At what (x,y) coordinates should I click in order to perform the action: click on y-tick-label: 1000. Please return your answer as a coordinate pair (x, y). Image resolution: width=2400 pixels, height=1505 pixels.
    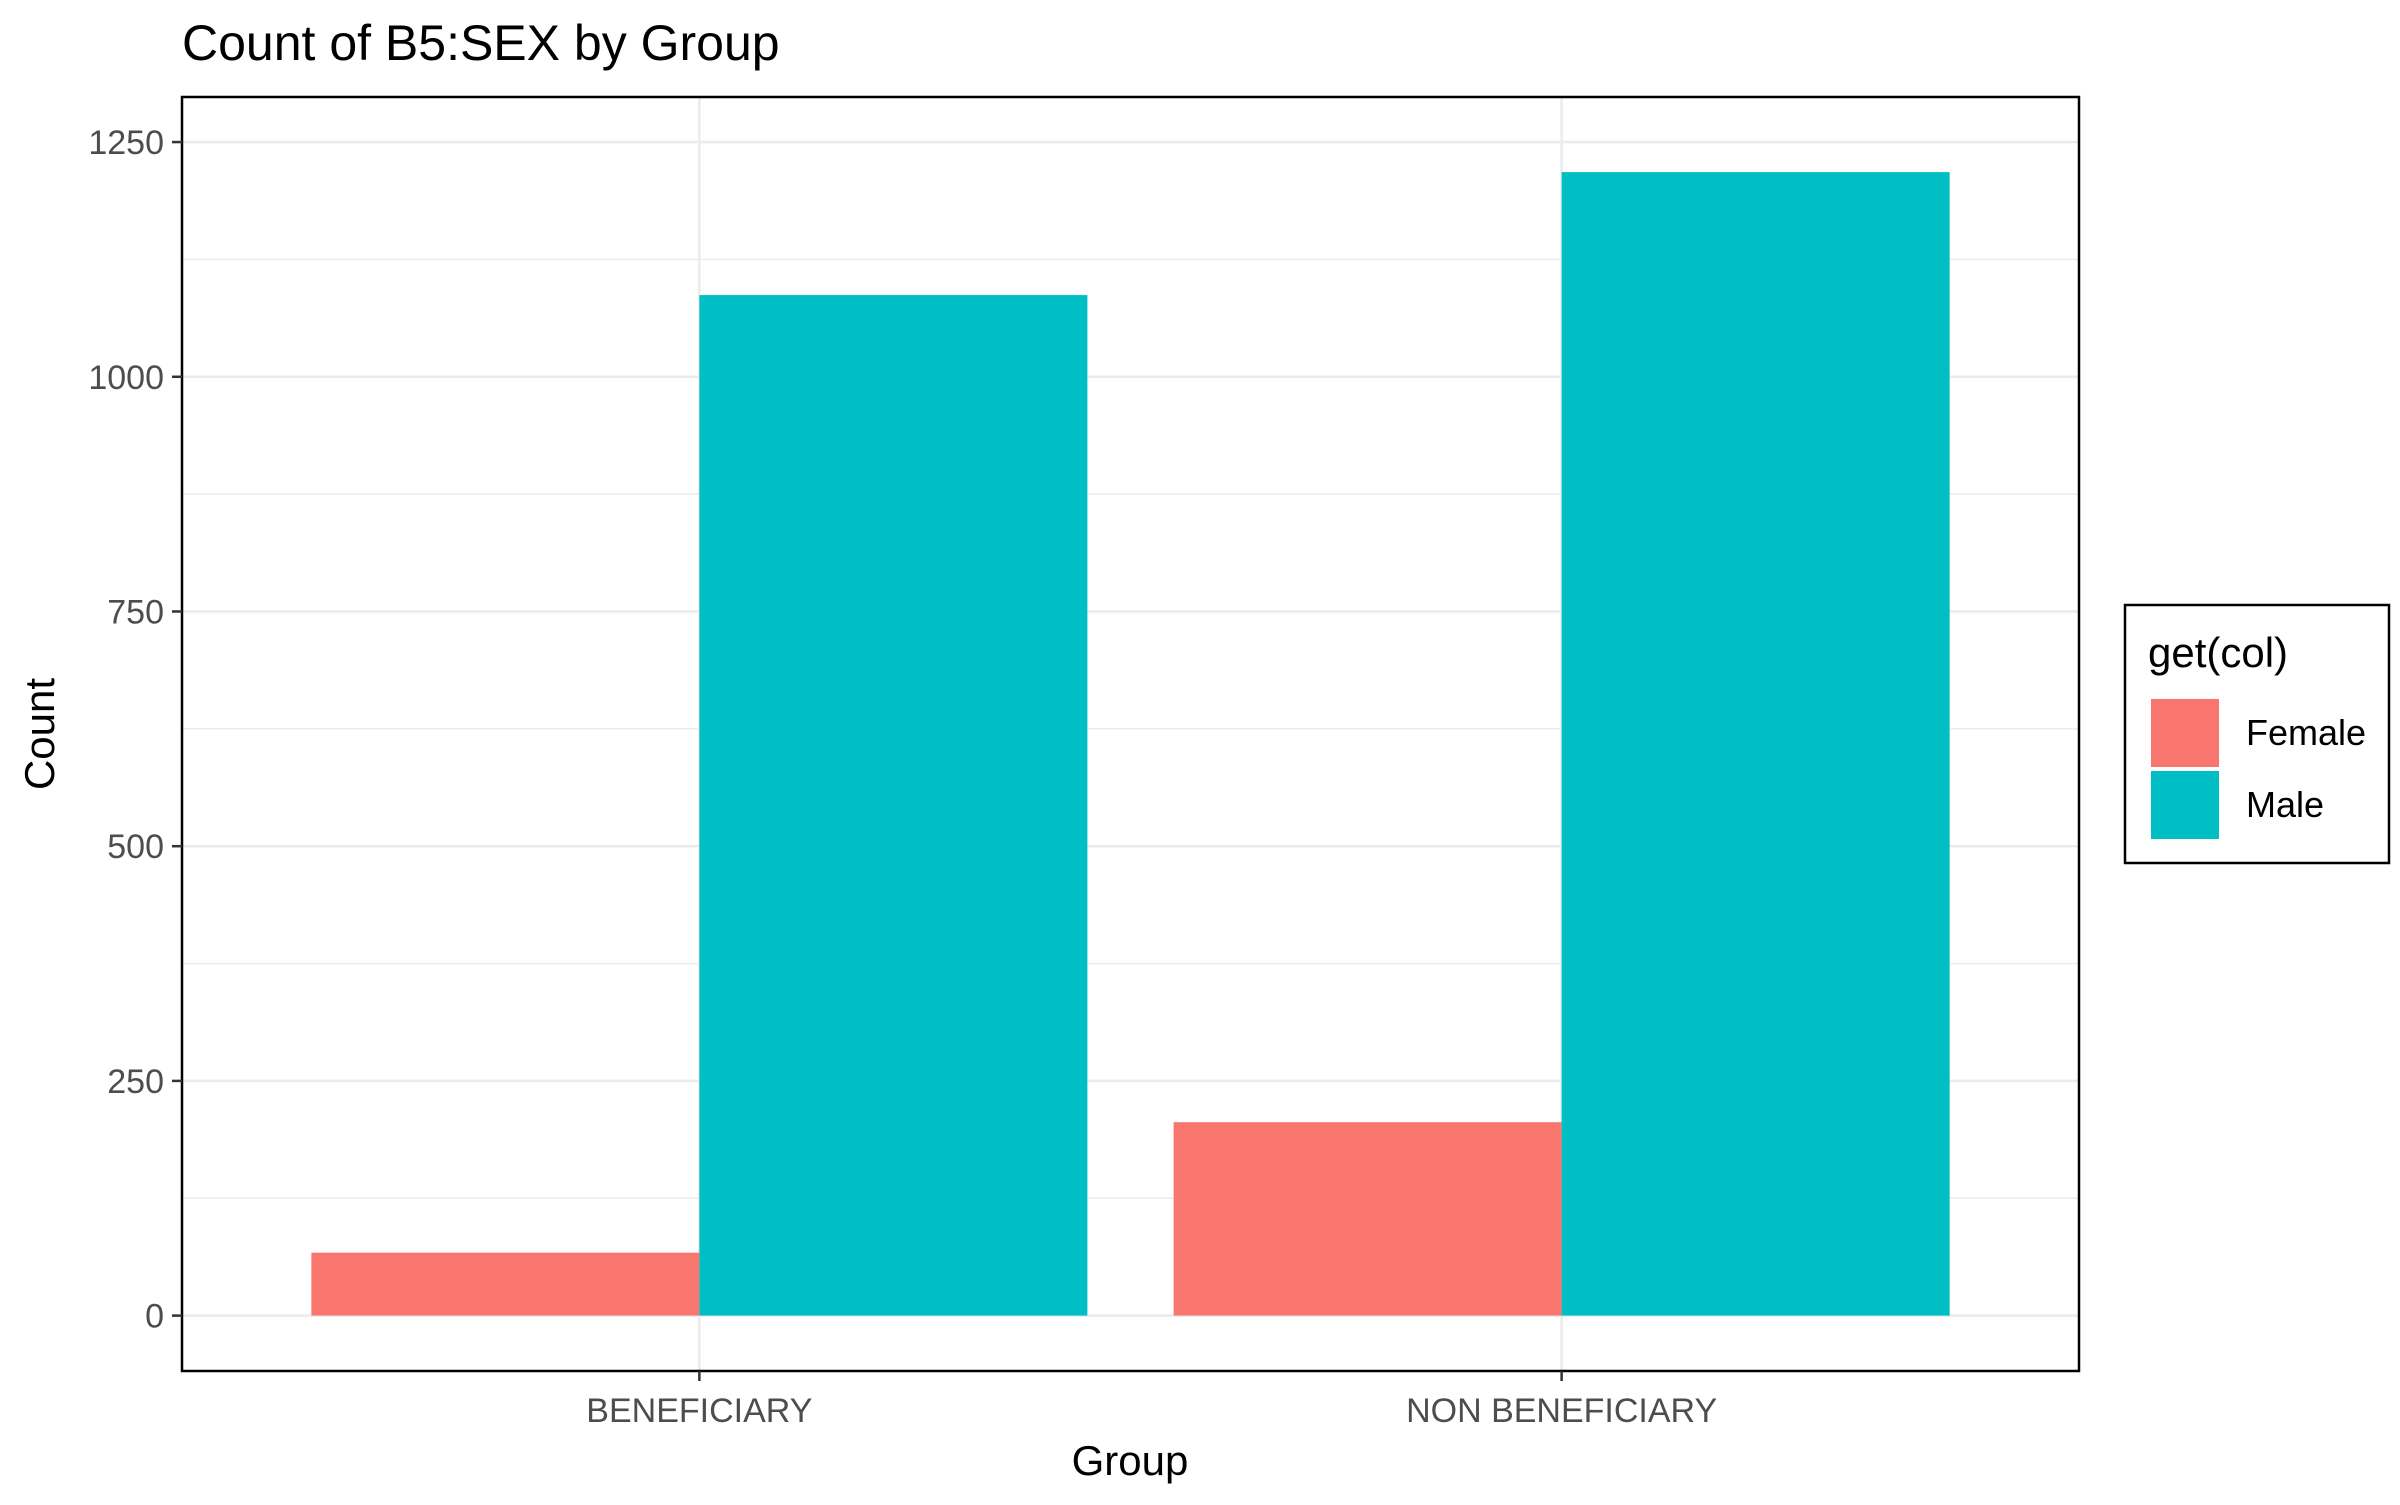
    Looking at the image, I should click on (126, 378).